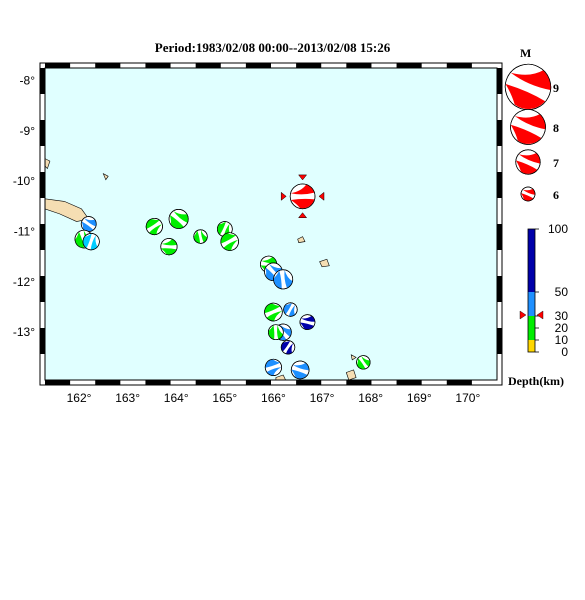  I want to click on magnitude-legend: M 9 8 7 6, so click(531, 124).